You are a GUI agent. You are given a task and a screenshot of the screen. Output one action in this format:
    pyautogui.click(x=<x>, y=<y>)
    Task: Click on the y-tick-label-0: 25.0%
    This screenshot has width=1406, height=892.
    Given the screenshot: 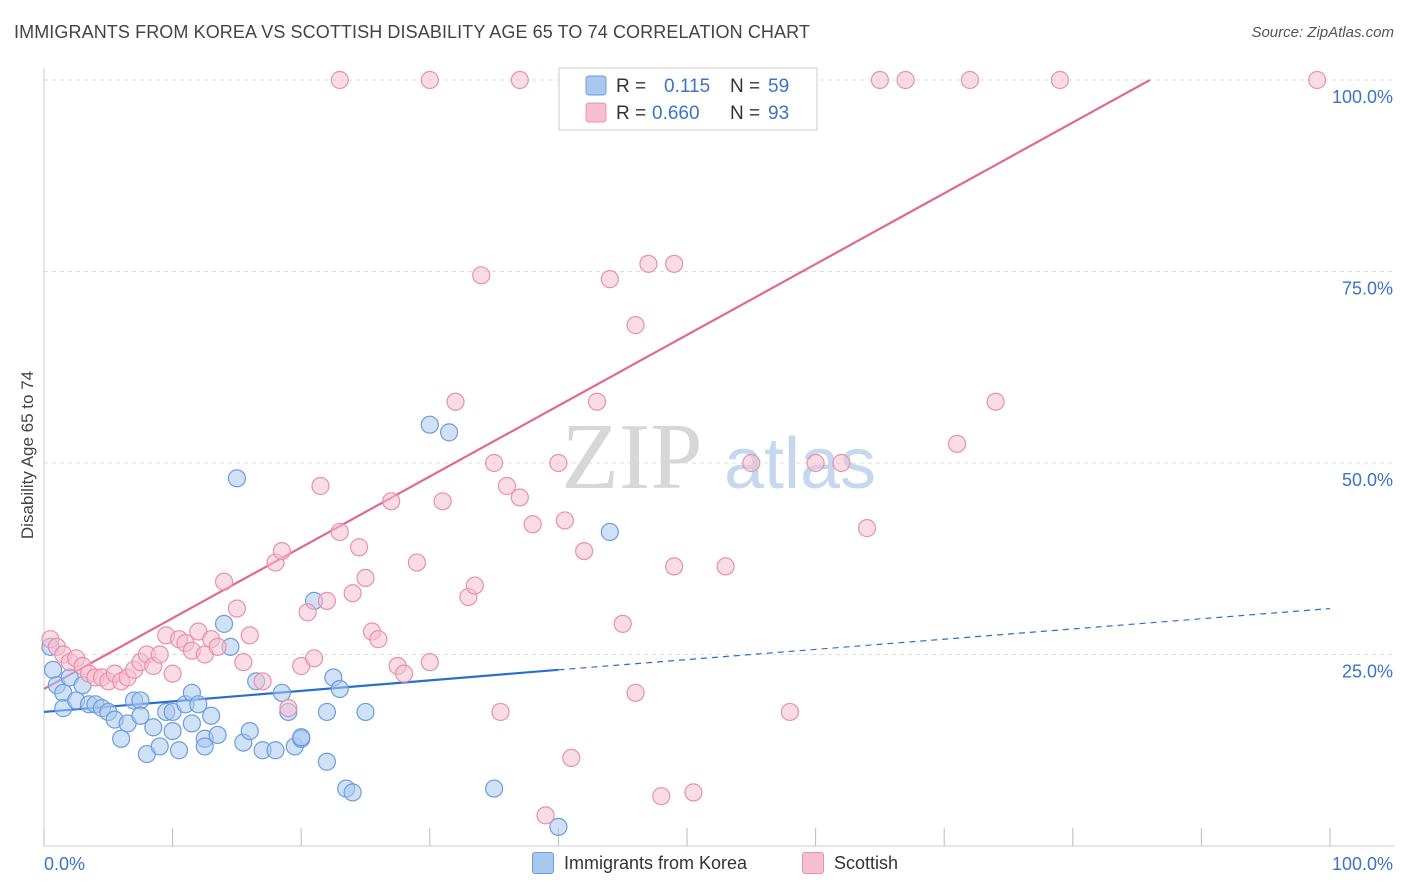 What is the action you would take?
    pyautogui.click(x=1367, y=672)
    